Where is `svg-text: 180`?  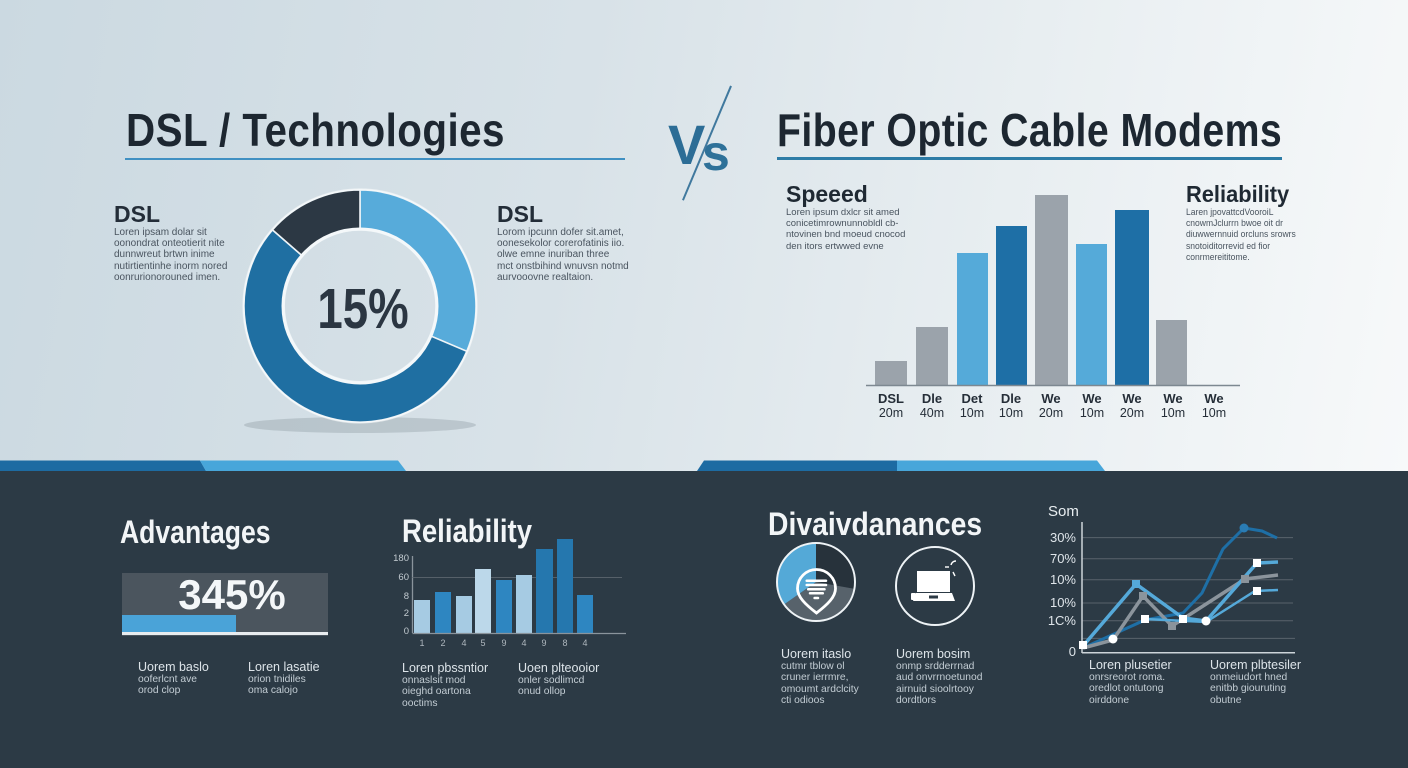
svg-text: 180 is located at coordinates (401, 558).